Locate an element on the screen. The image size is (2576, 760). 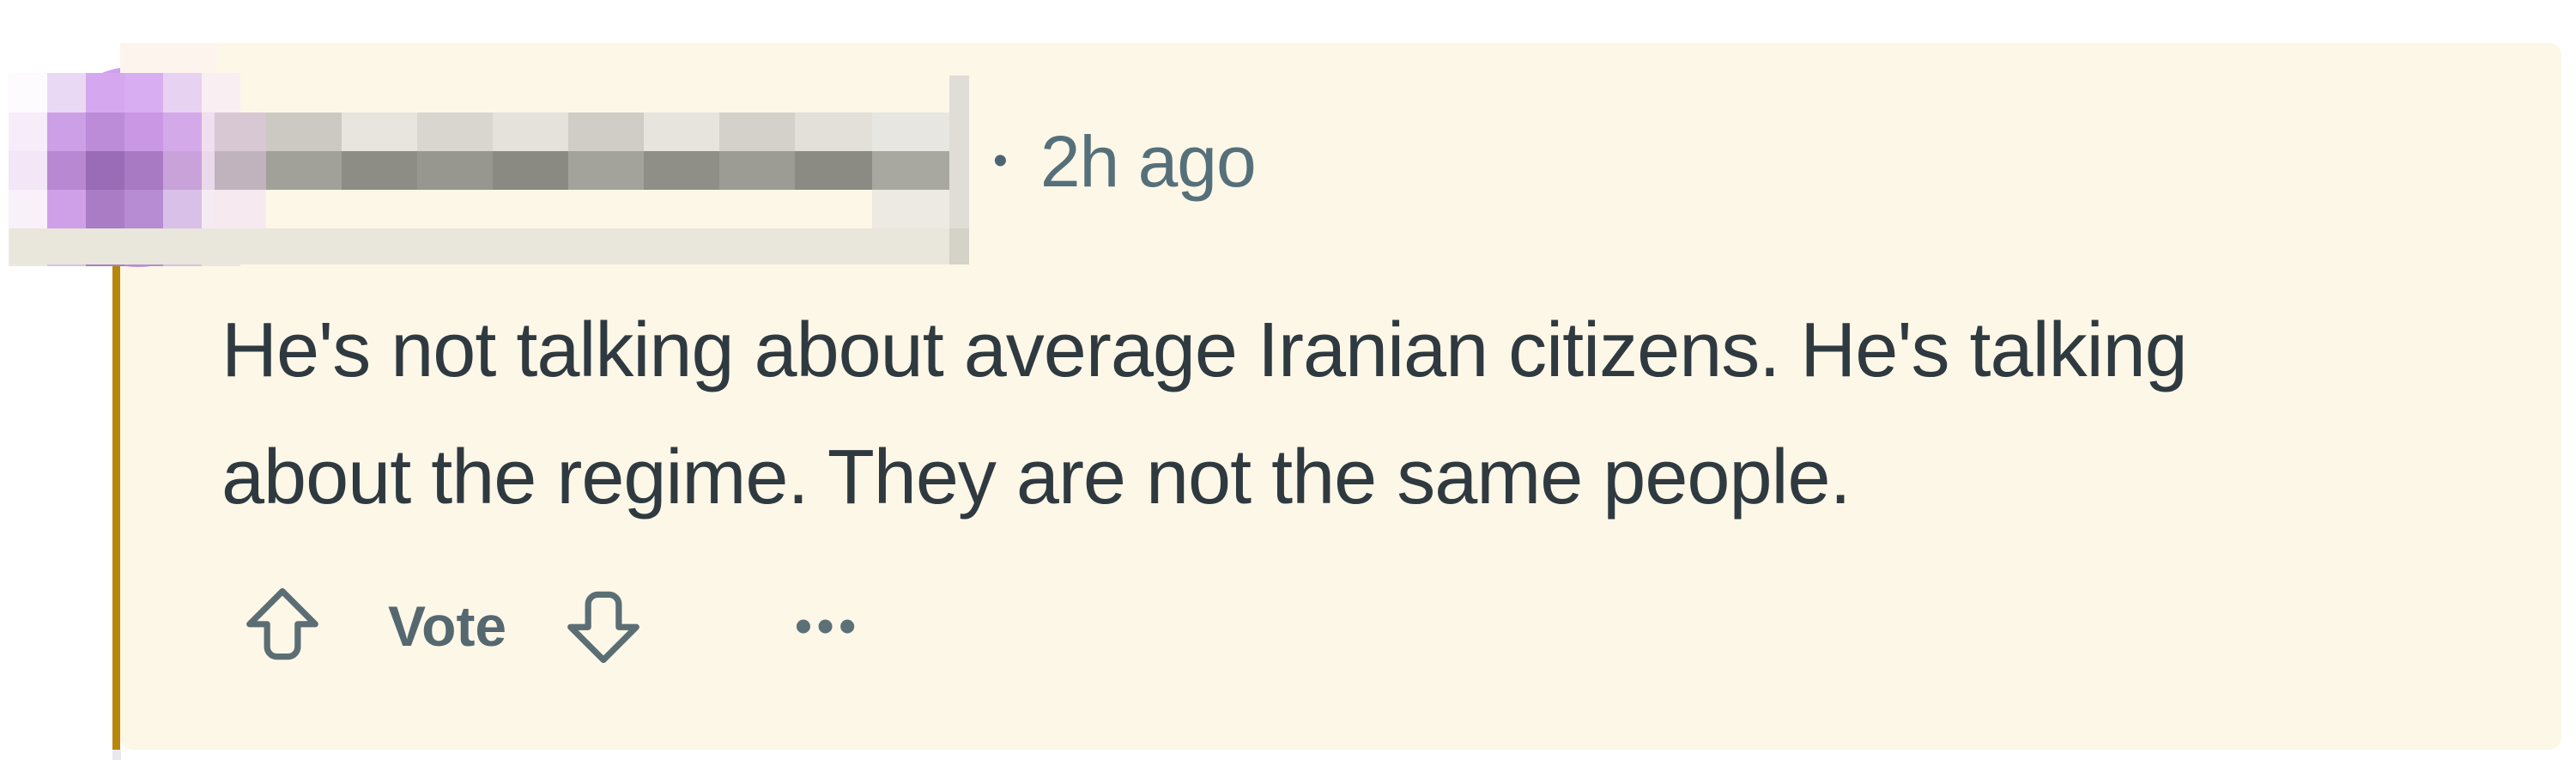
ellipsis-icon: ••• is located at coordinates (828, 625).